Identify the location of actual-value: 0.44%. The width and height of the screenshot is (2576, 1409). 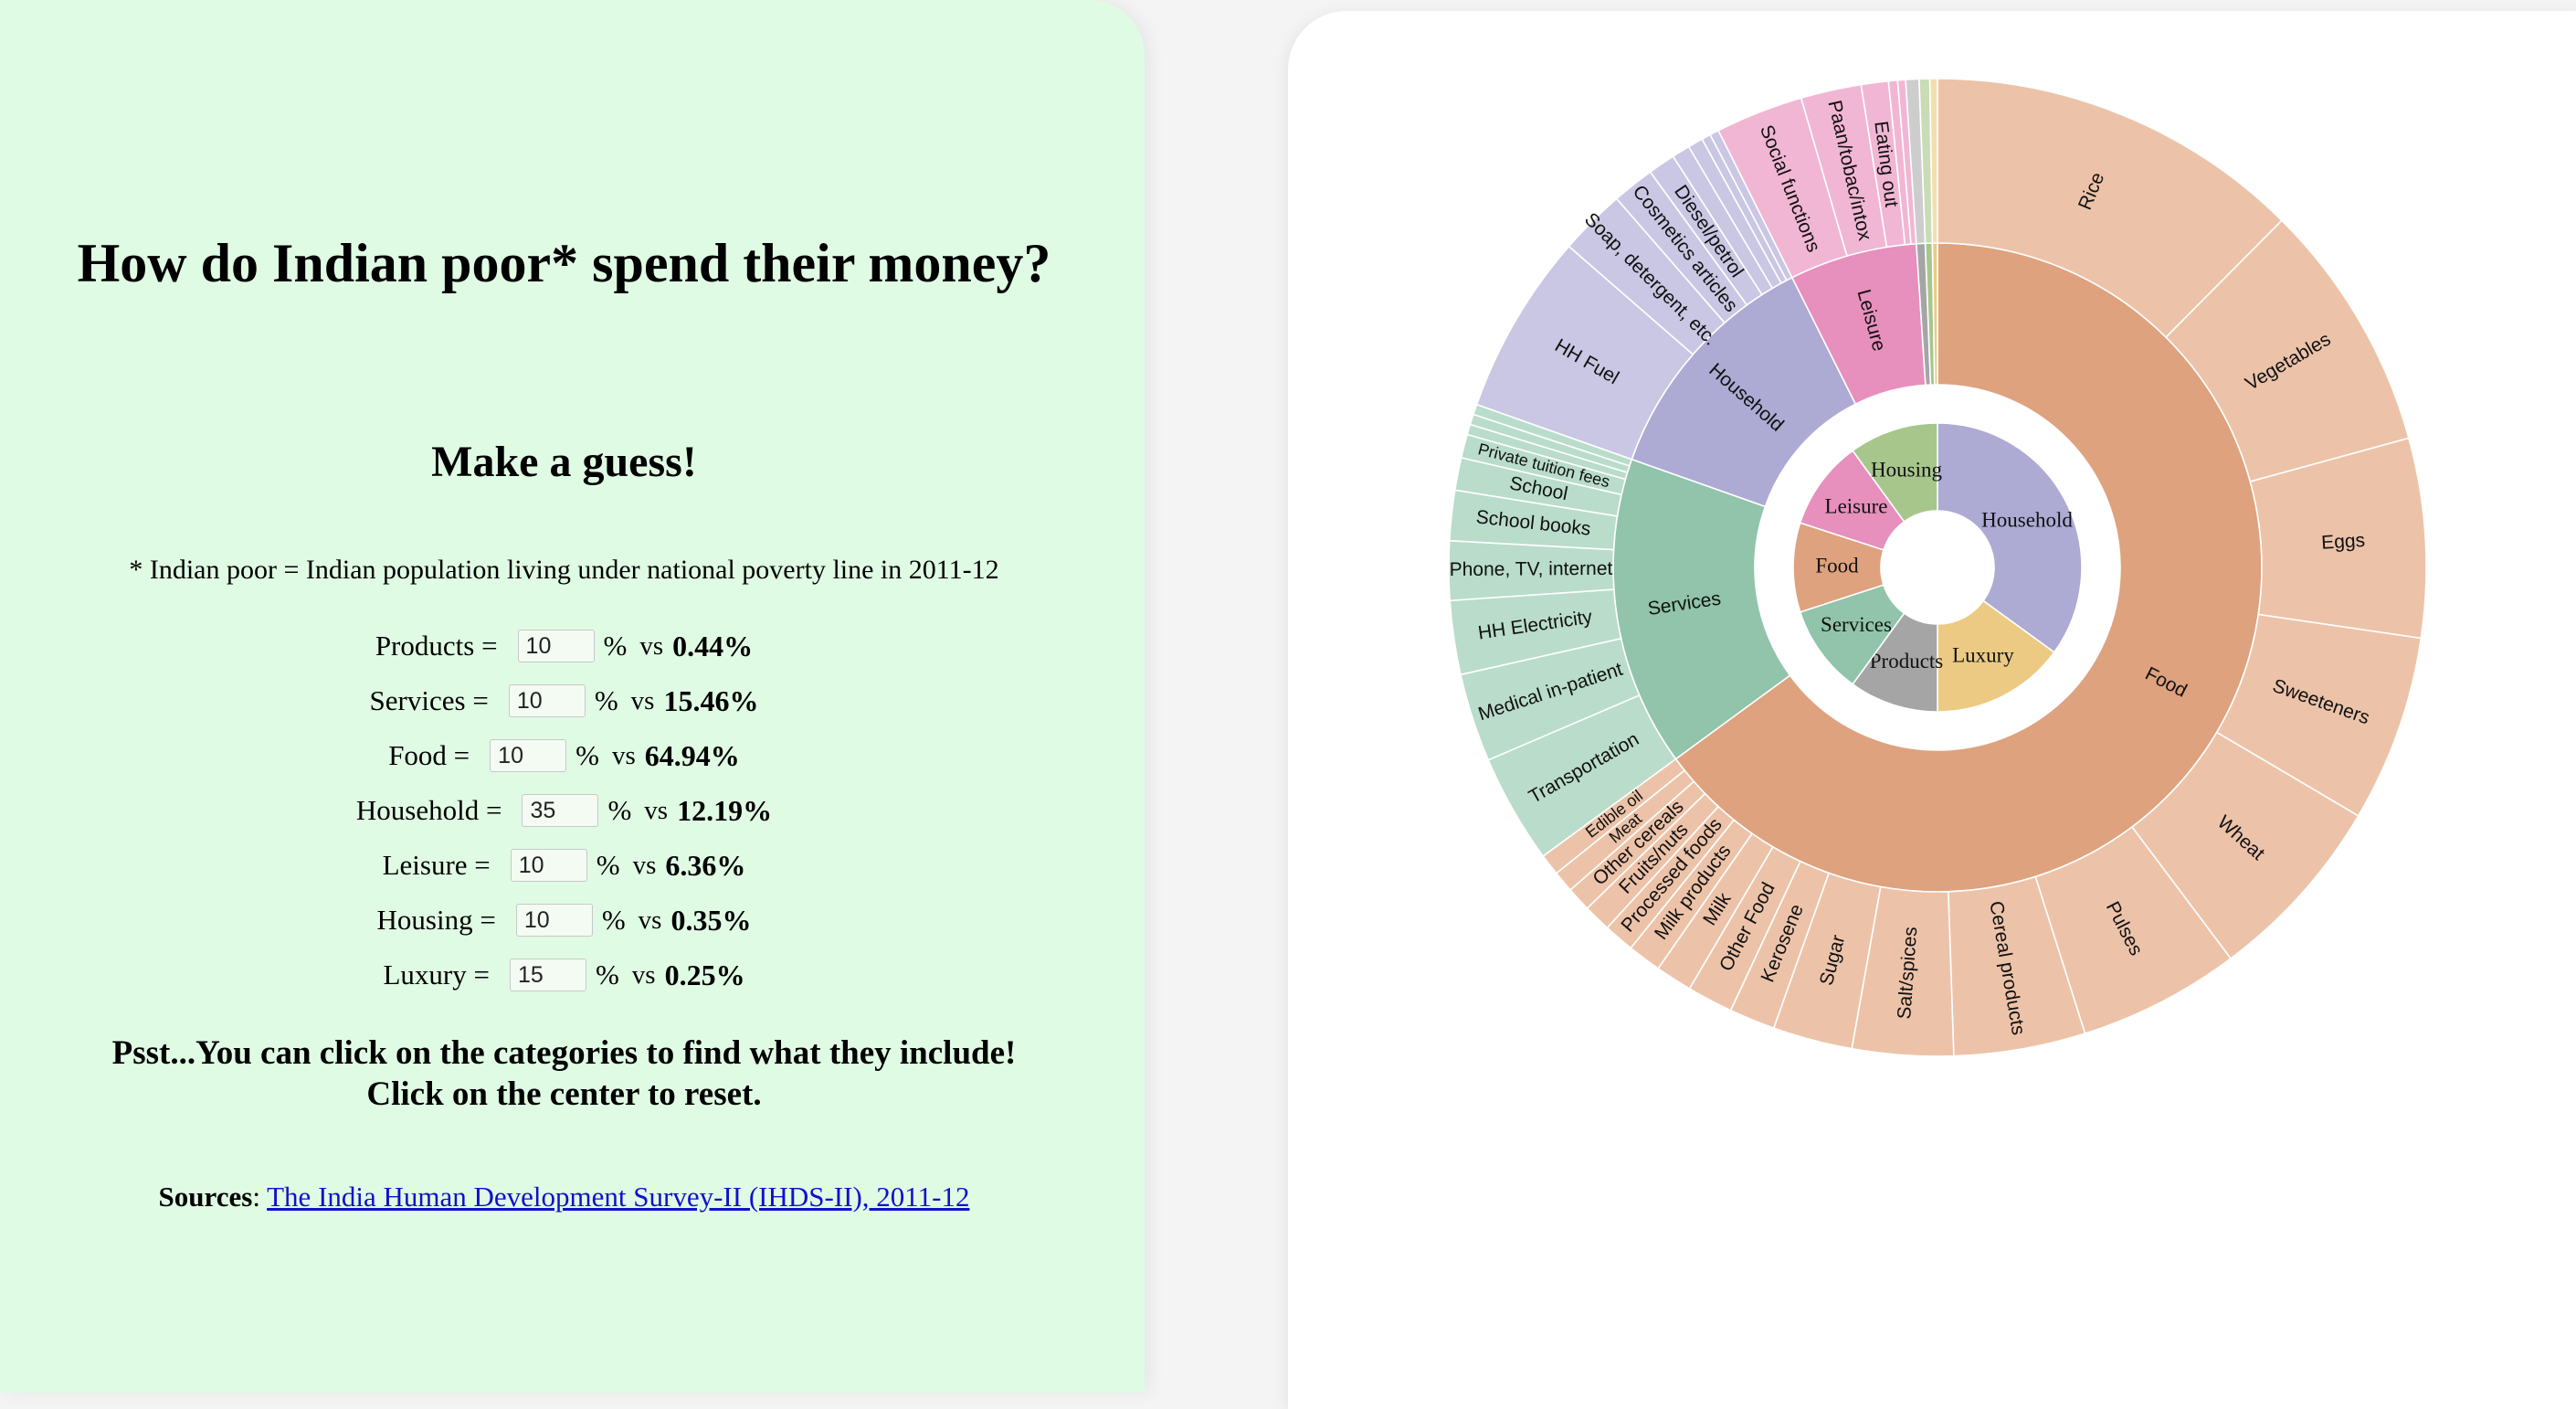
(713, 645).